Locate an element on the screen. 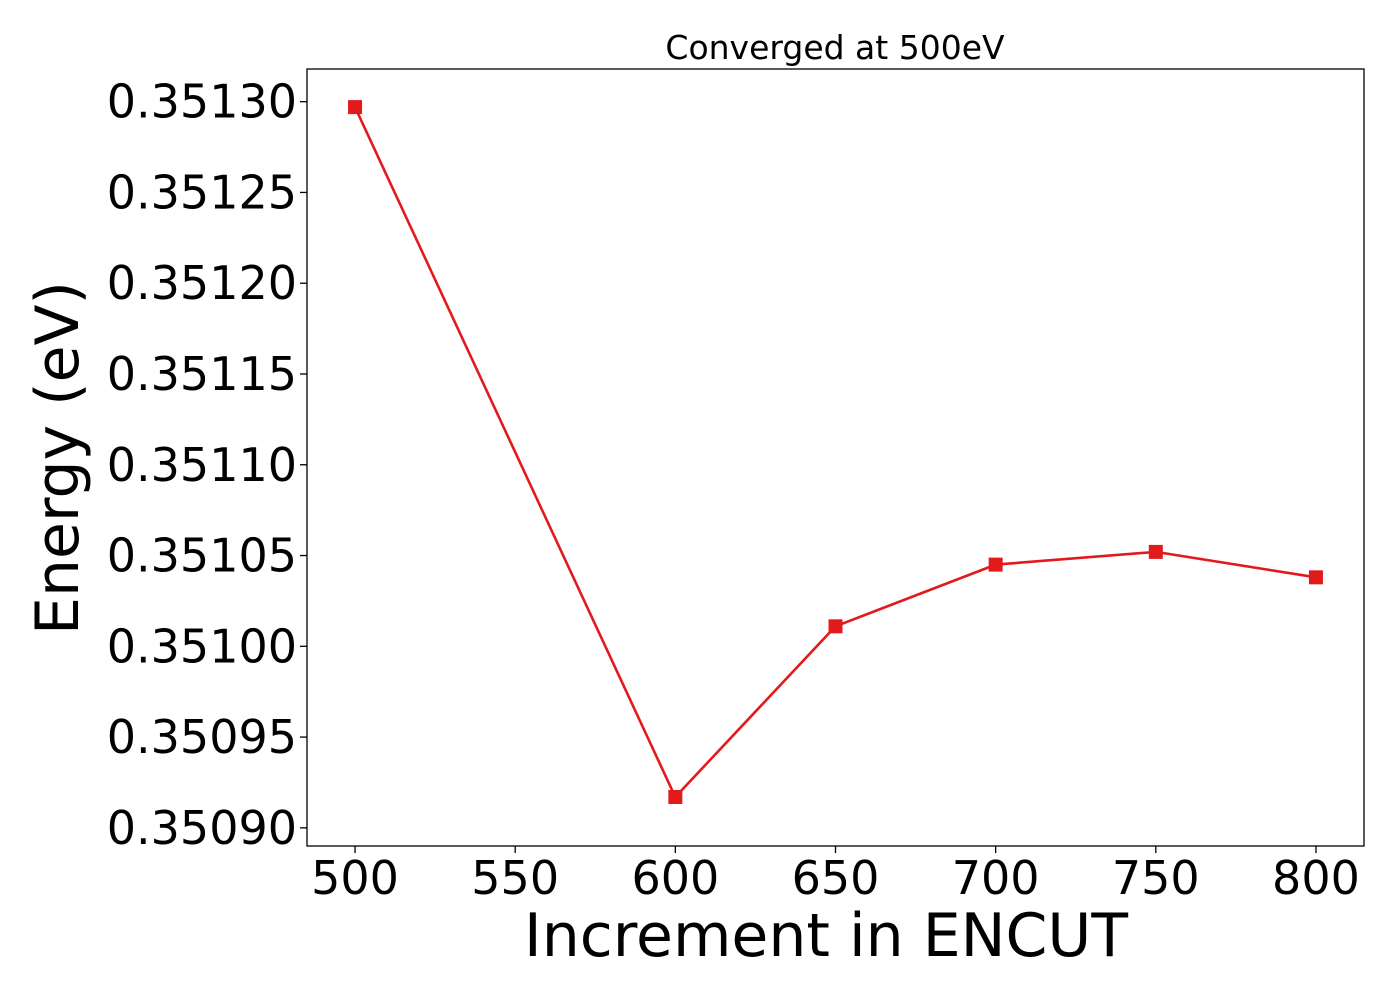 Image resolution: width=1400 pixels, height=1000 pixels. y-tick-label: 0.35090 is located at coordinates (202, 828).